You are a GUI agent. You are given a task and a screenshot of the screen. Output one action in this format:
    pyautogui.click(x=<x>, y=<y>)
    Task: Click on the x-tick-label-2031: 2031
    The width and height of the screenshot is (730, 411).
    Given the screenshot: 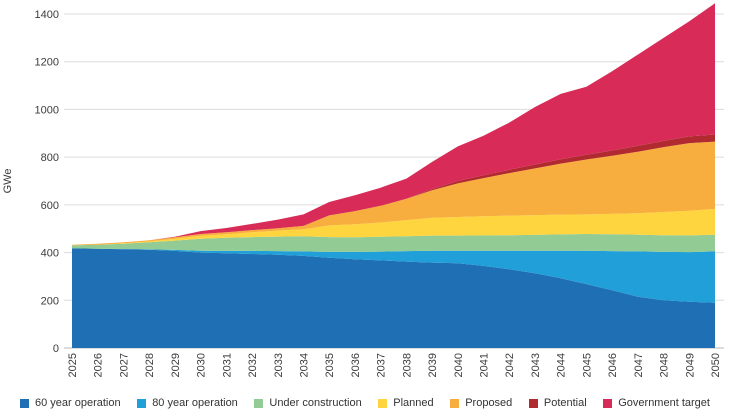 What is the action you would take?
    pyautogui.click(x=227, y=365)
    